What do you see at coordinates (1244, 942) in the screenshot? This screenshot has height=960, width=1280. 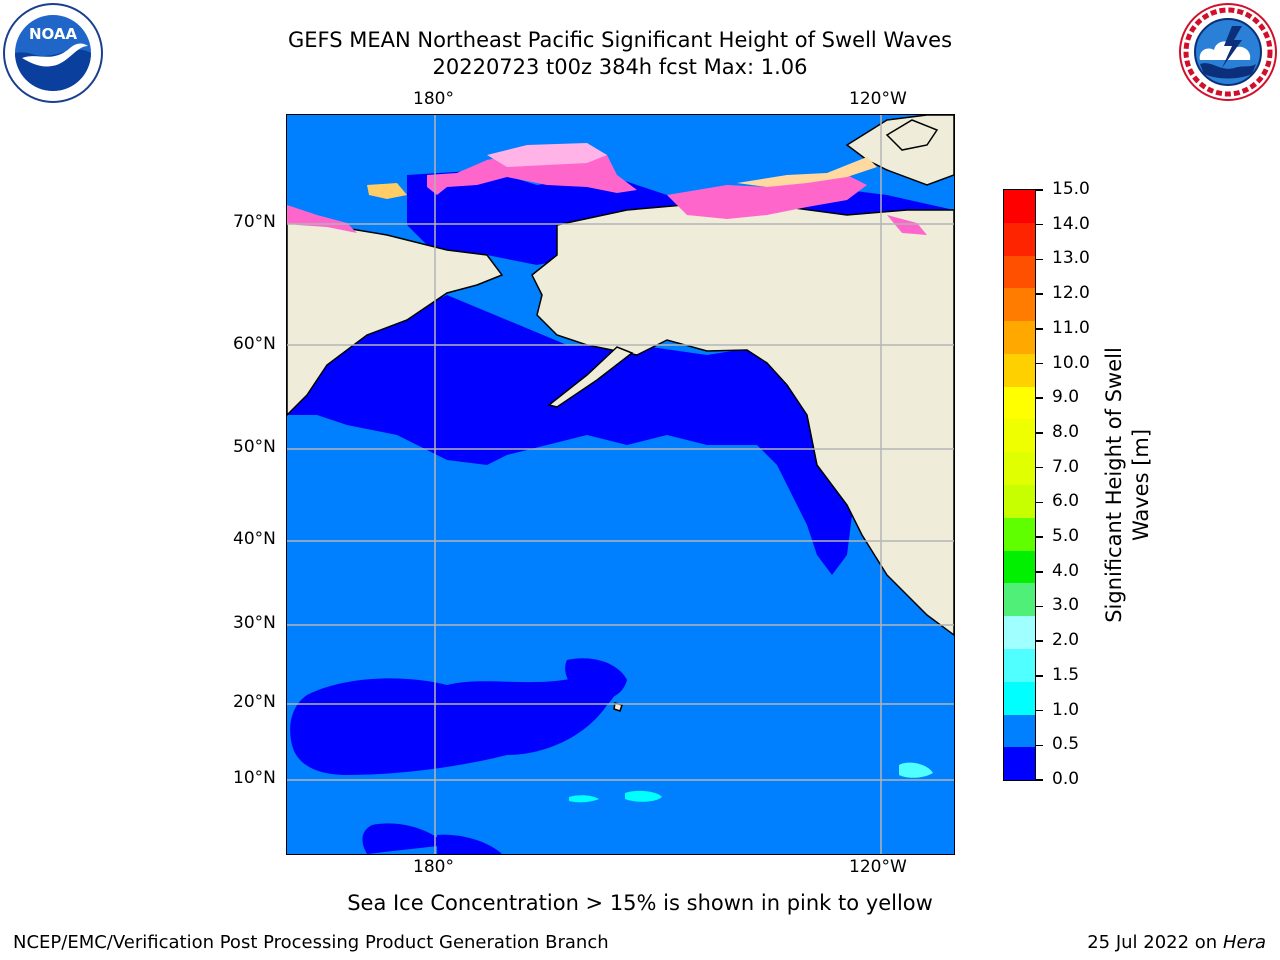 I see `footer-host: Hera` at bounding box center [1244, 942].